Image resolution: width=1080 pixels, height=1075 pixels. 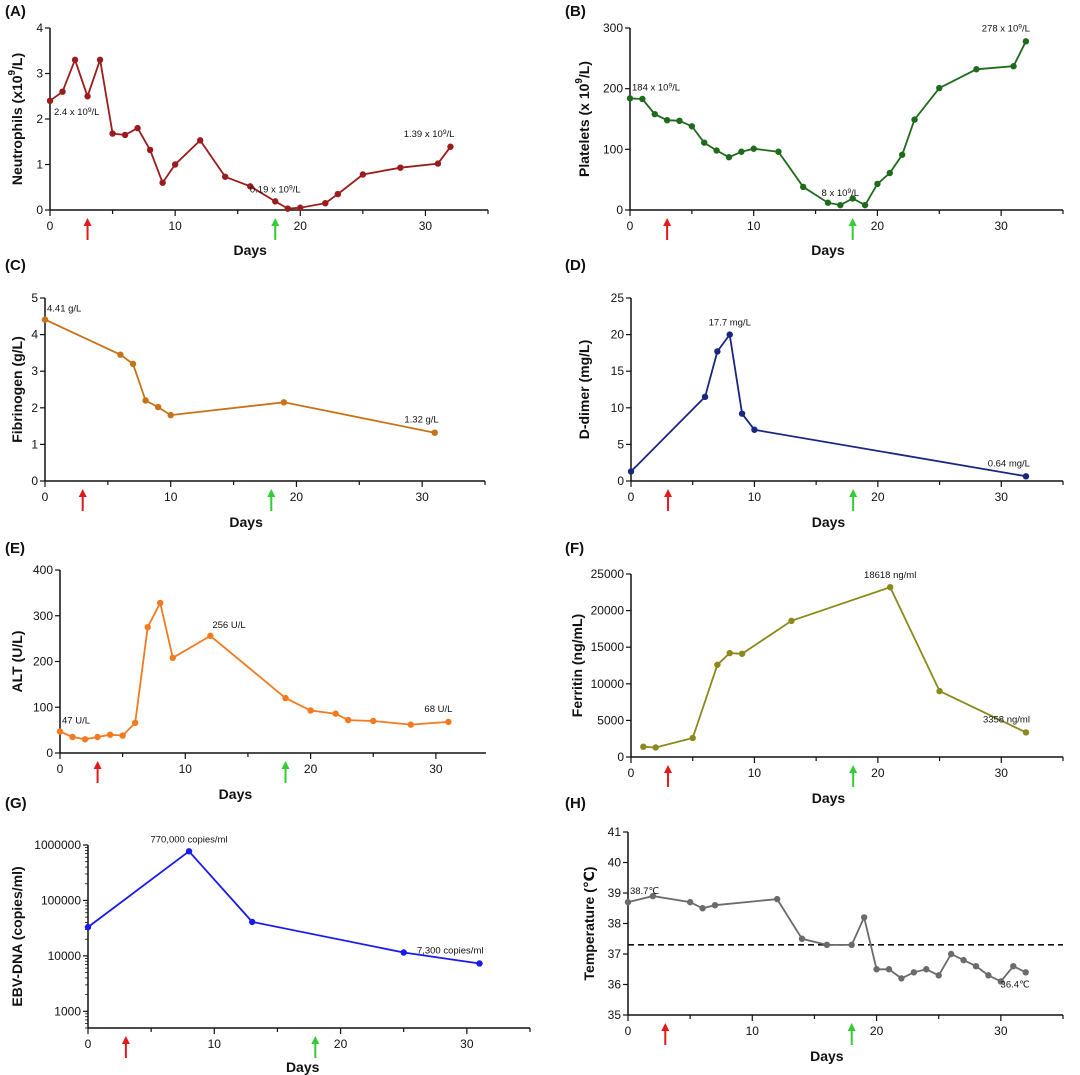 I want to click on y-axis-label: Temperature (℃), so click(x=589, y=924).